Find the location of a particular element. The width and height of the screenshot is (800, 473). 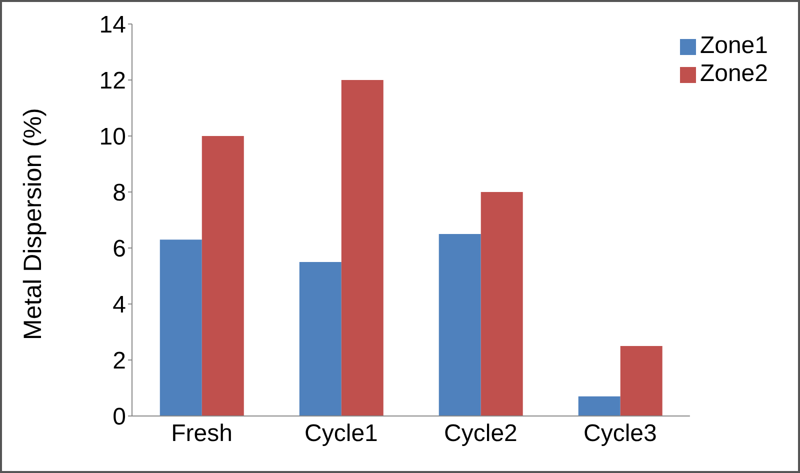

y-tick-label: 12 is located at coordinates (112, 81).